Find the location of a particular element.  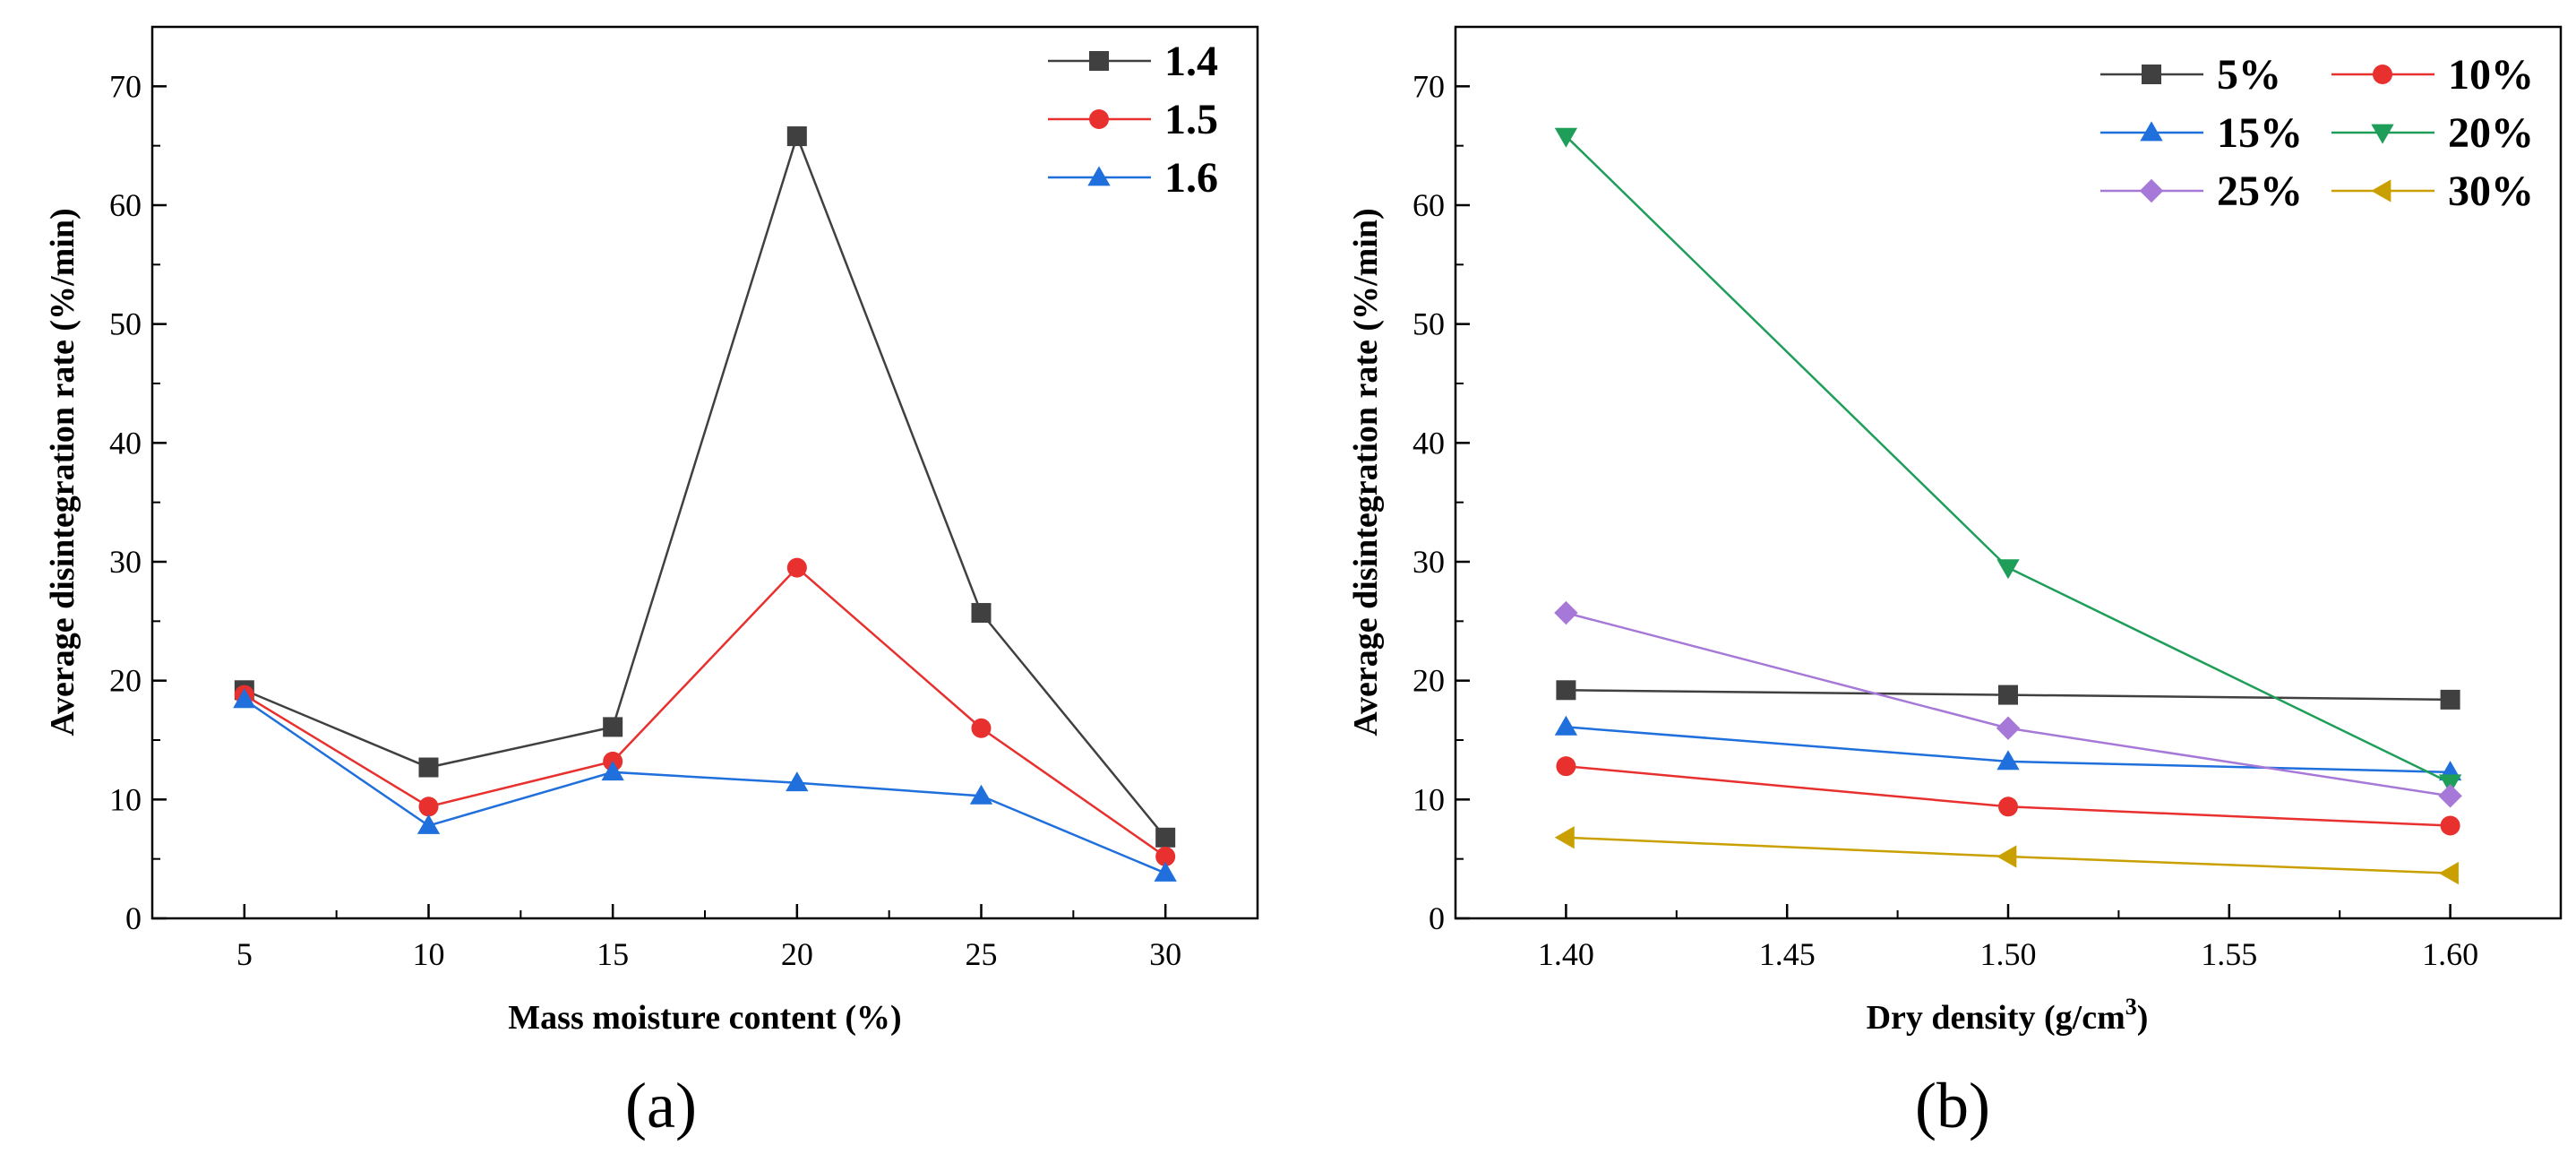

legend-label: 20% is located at coordinates (2491, 133).